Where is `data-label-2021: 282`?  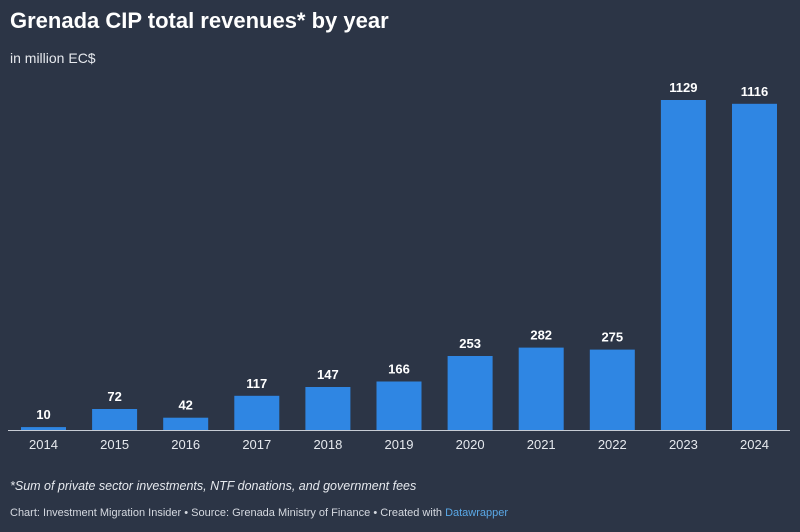
data-label-2021: 282 is located at coordinates (541, 335).